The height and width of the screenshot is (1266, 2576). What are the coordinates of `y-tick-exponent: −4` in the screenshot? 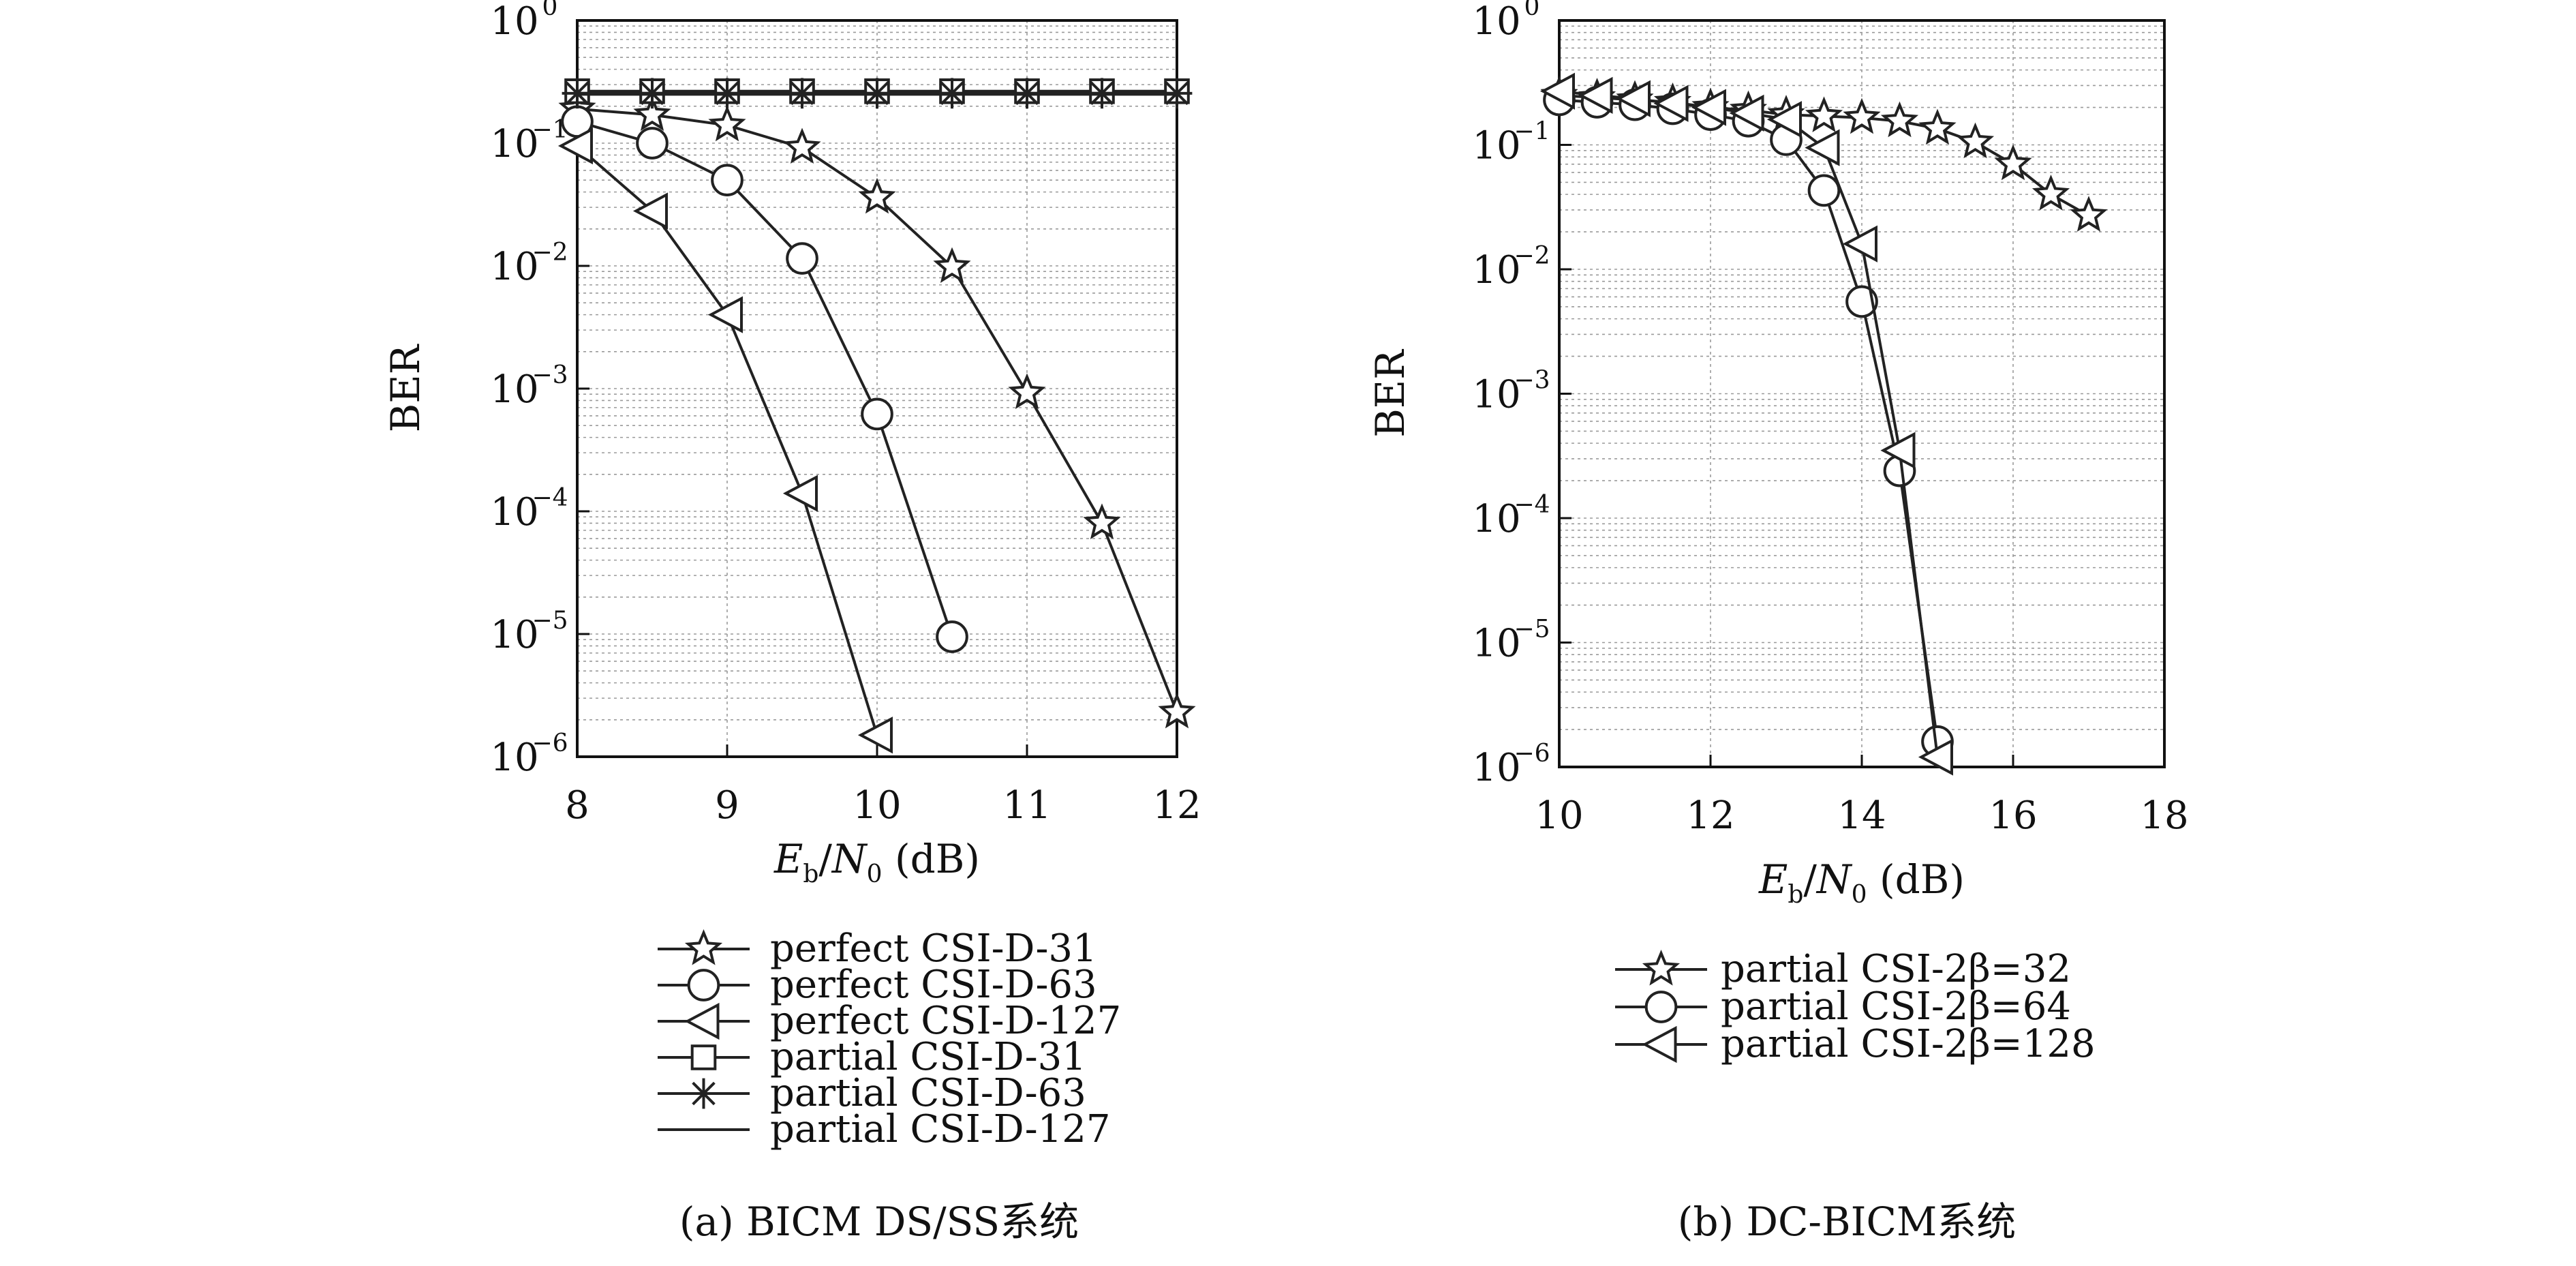 It's located at (550, 498).